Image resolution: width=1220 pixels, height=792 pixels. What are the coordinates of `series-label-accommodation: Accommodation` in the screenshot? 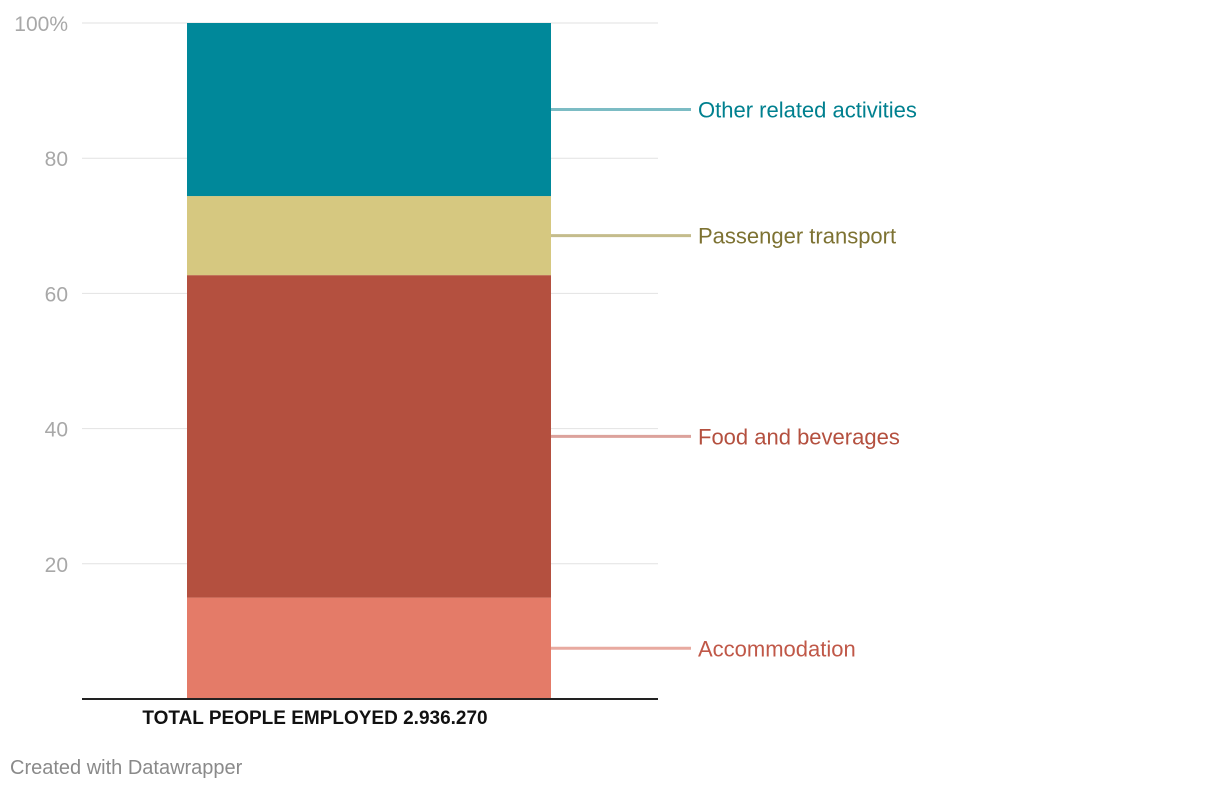 It's located at (777, 648).